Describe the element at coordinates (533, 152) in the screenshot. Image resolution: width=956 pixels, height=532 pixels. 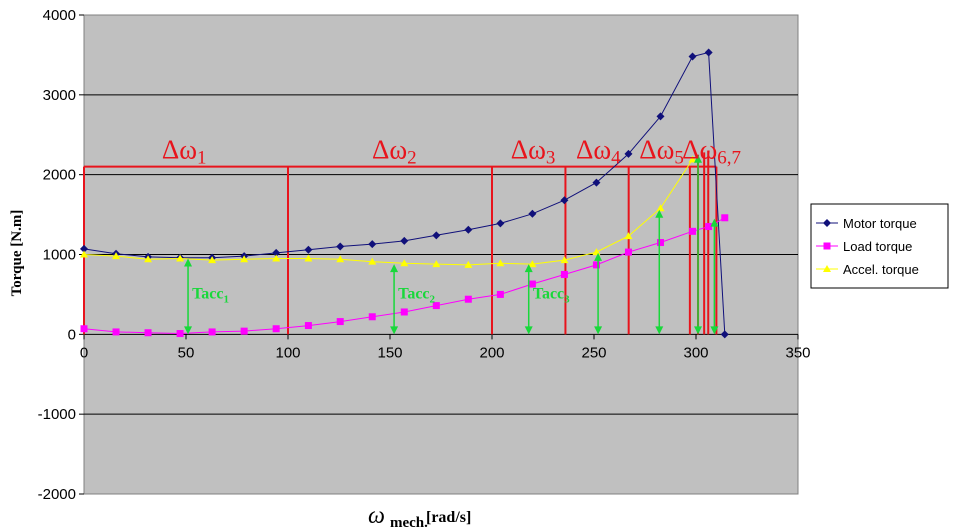
I see `interval-label: Δω3` at that location.